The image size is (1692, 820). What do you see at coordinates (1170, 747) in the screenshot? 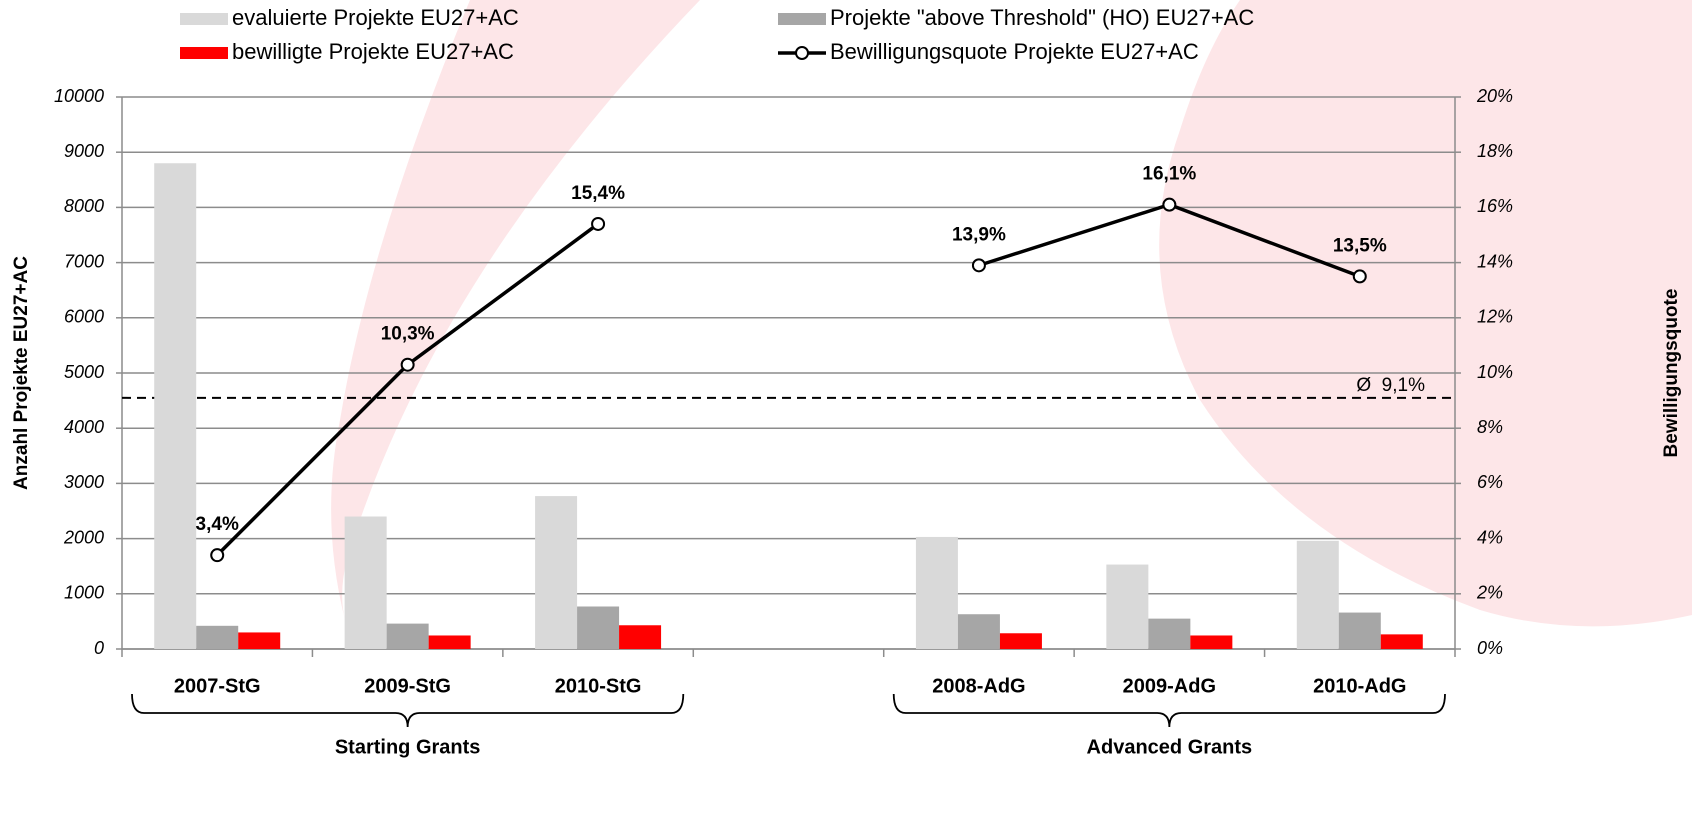
I see `group-label: Advanced Grants` at bounding box center [1170, 747].